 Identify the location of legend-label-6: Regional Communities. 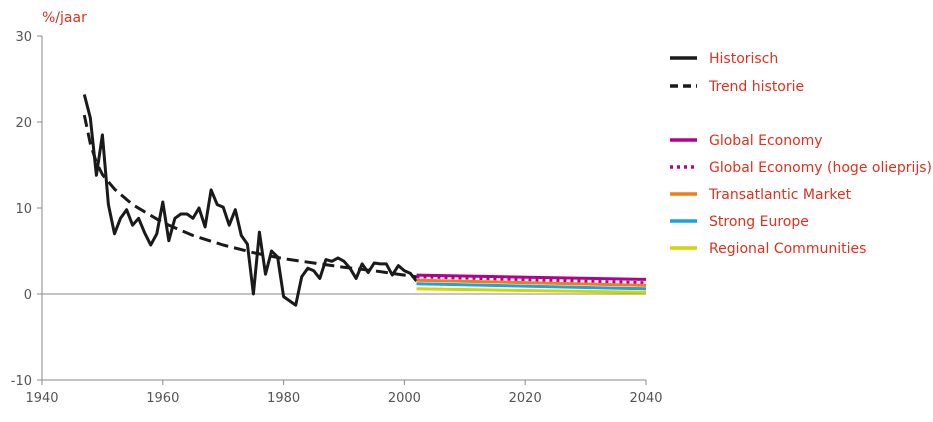
(787, 249).